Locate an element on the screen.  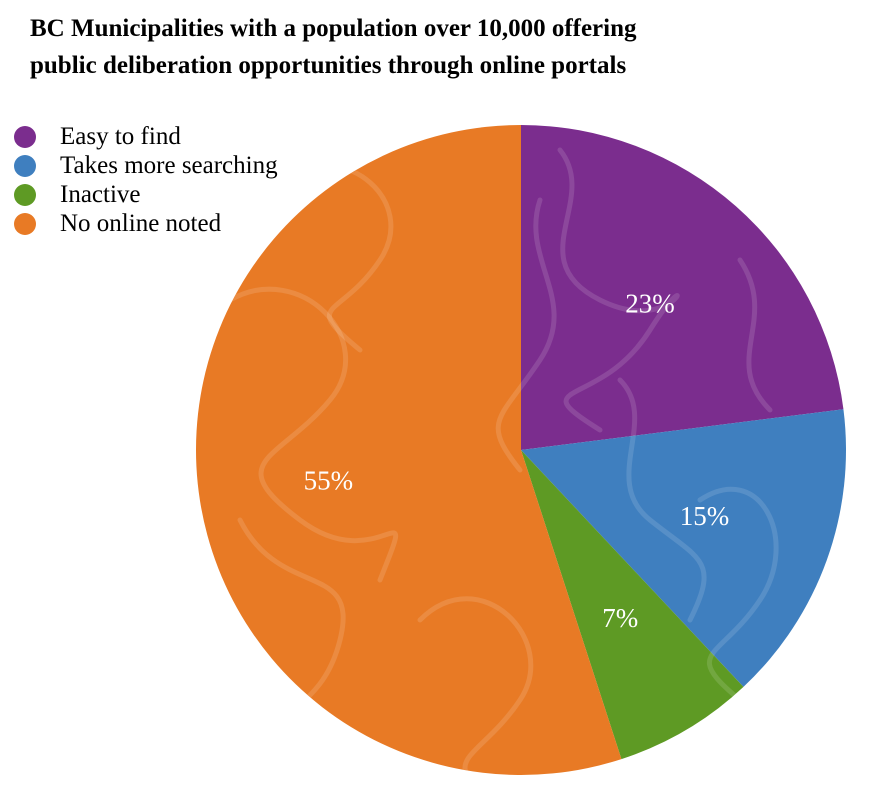
pie-label-inactive: 7% is located at coordinates (620, 618).